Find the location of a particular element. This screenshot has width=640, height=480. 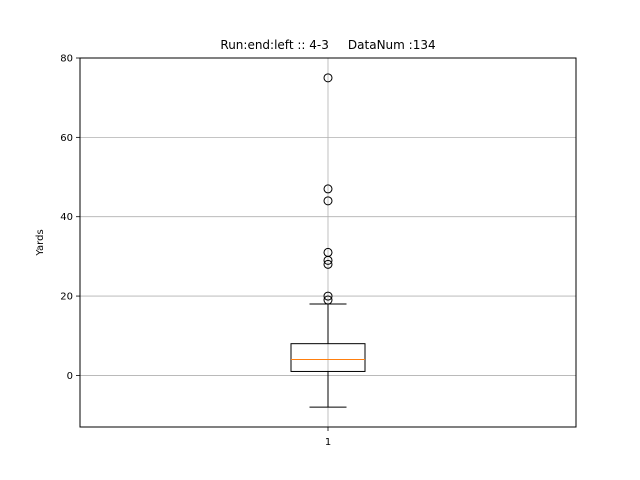

y-tick-label: 0 is located at coordinates (70, 376).